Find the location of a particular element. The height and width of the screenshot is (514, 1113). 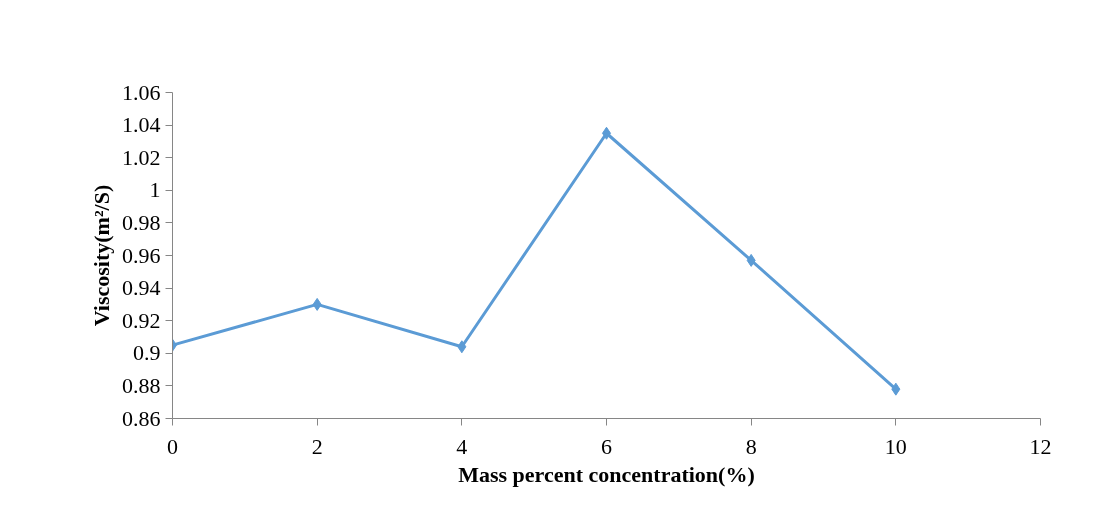

y-axis-title: Viscosity(m²/S) is located at coordinates (101, 255).